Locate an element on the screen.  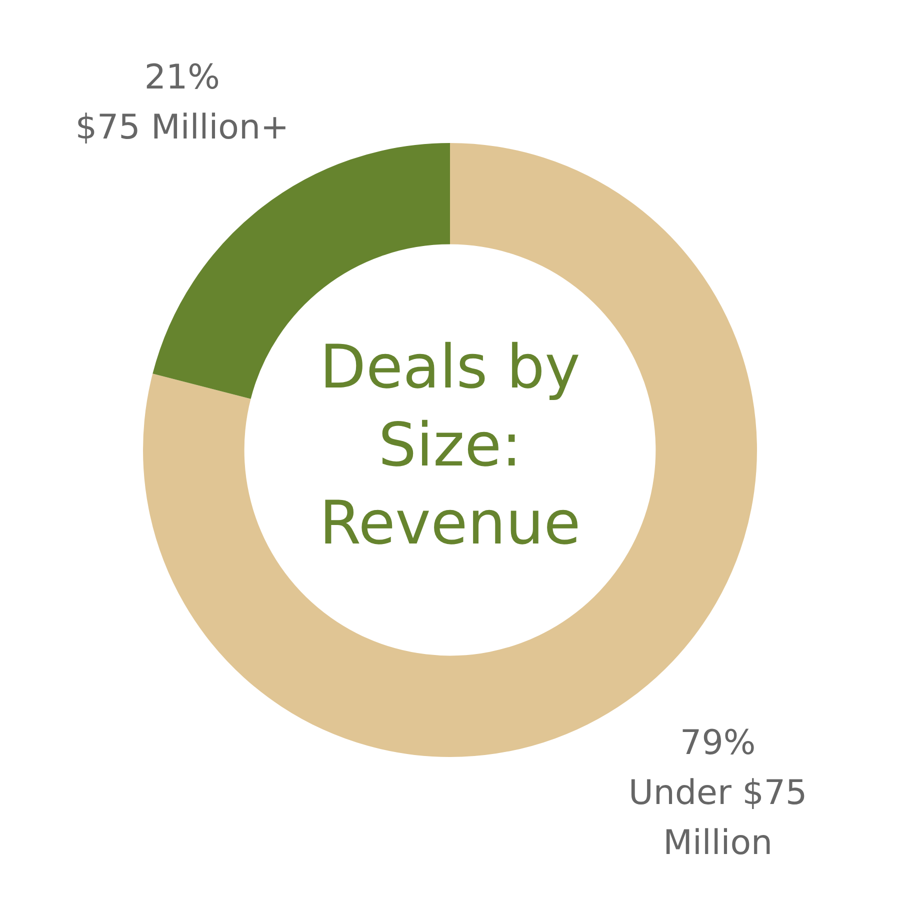
data-label: 21% is located at coordinates (182, 78).